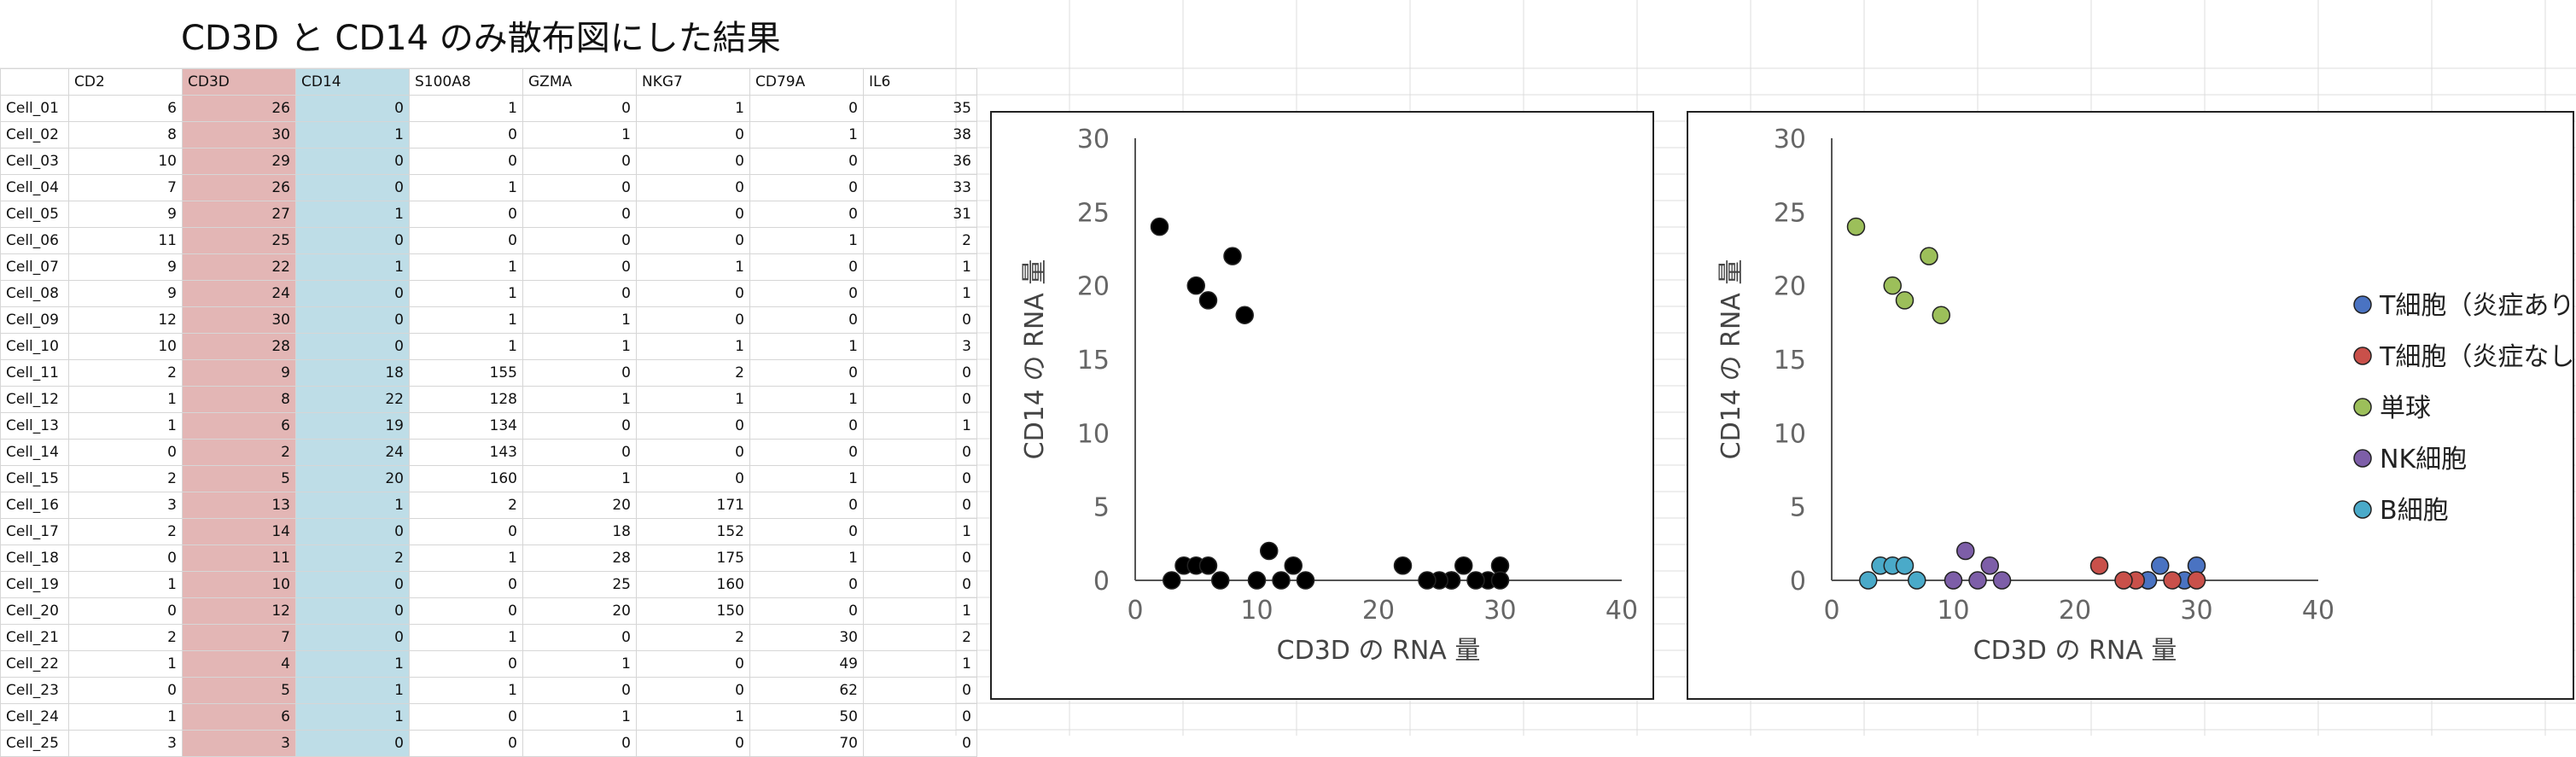  I want to click on data-cell: 143, so click(466, 453).